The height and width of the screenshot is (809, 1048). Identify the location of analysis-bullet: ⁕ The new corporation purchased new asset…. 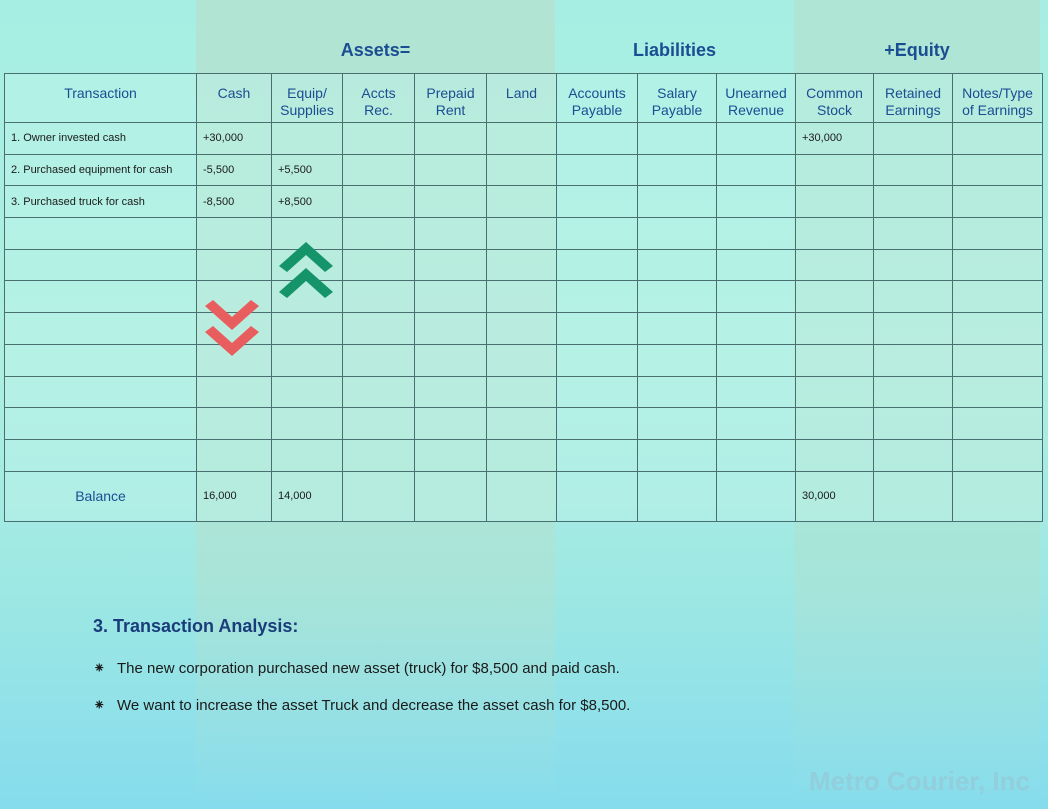
(356, 668).